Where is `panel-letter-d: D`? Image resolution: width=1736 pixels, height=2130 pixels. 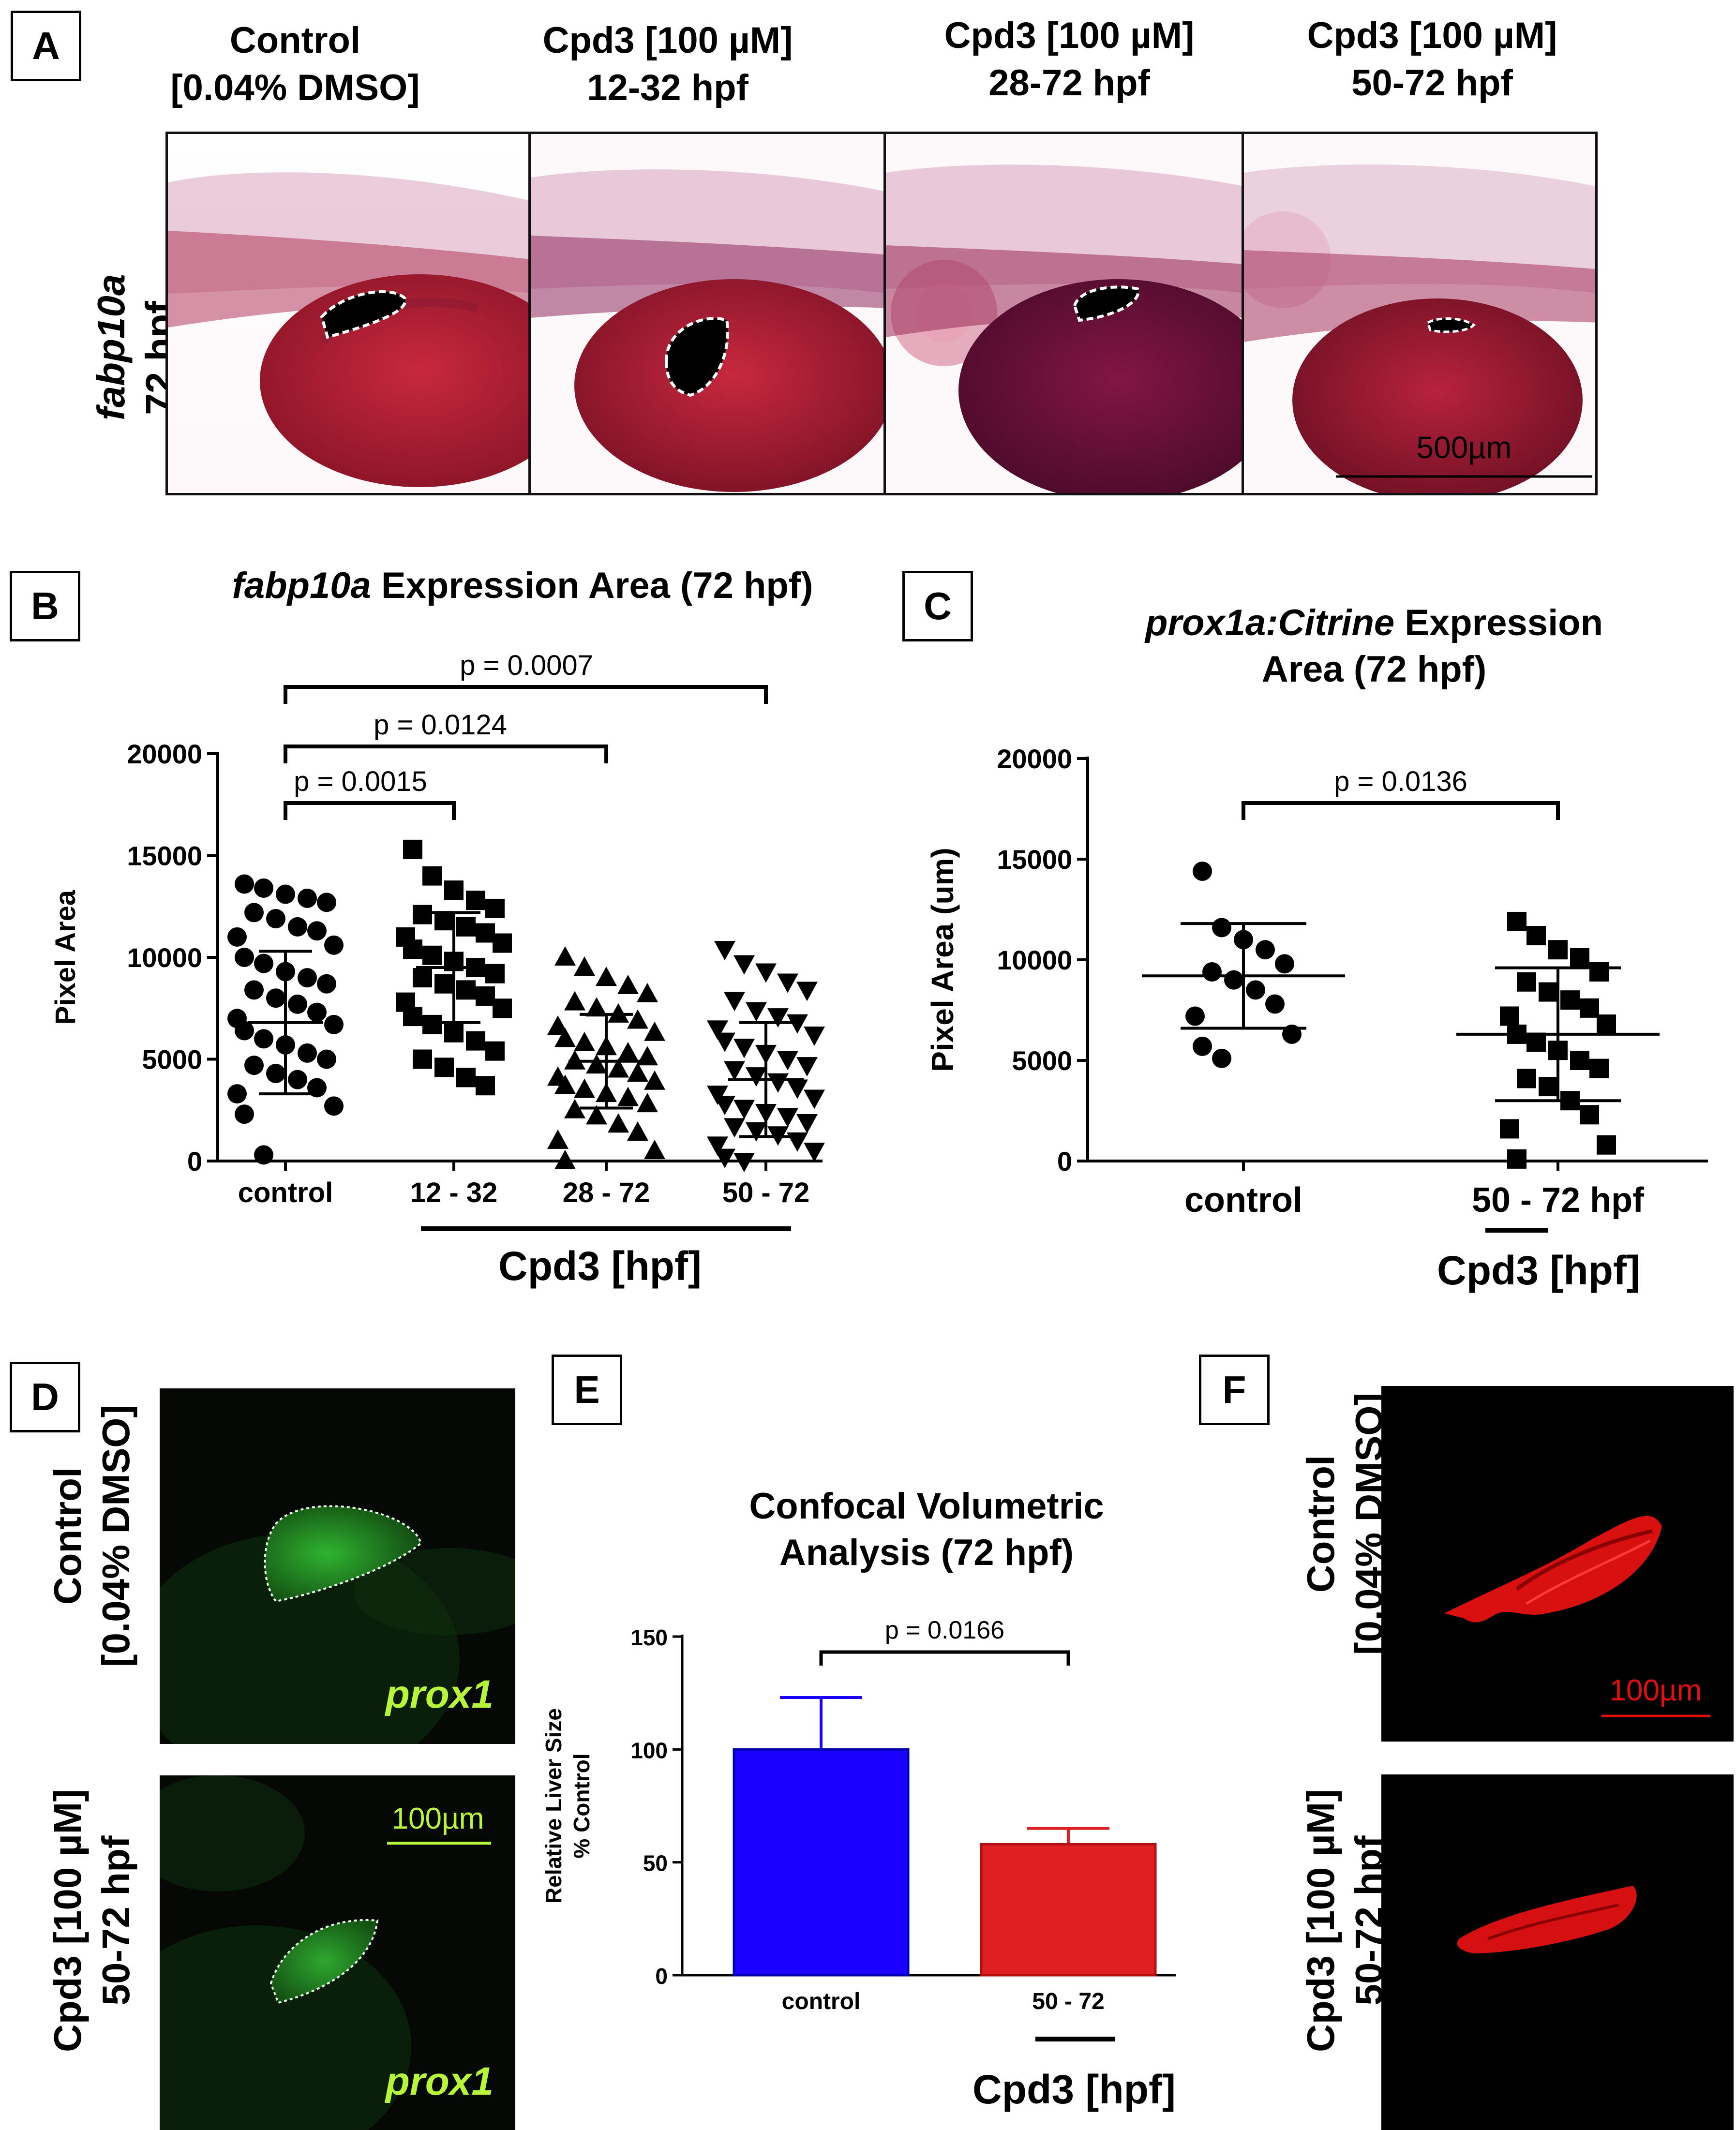
panel-letter-d: D is located at coordinates (45, 1397).